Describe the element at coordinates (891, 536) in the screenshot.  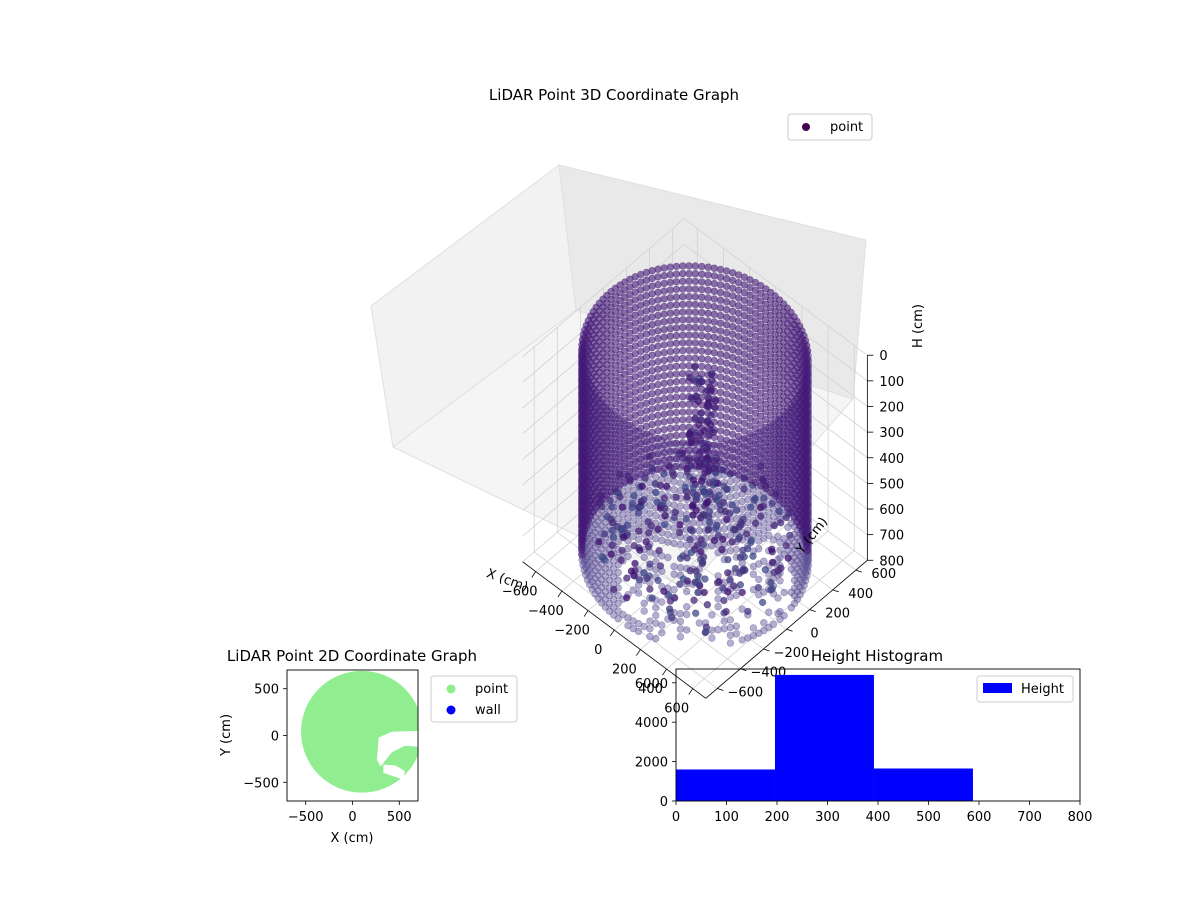
I see `z-tick-label-3d: 700` at that location.